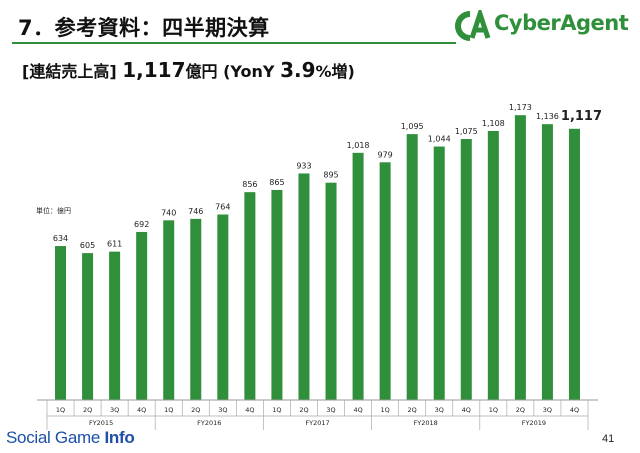 This screenshot has width=640, height=453. I want to click on bar-label-4: 692, so click(141, 224).